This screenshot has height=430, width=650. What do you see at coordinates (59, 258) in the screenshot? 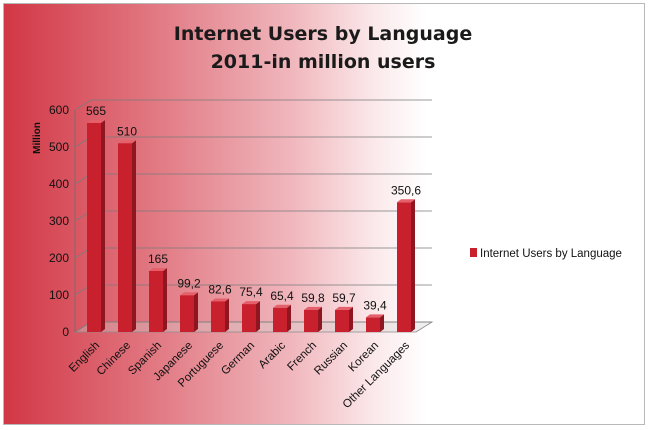
I see `y-tick-label: 200` at bounding box center [59, 258].